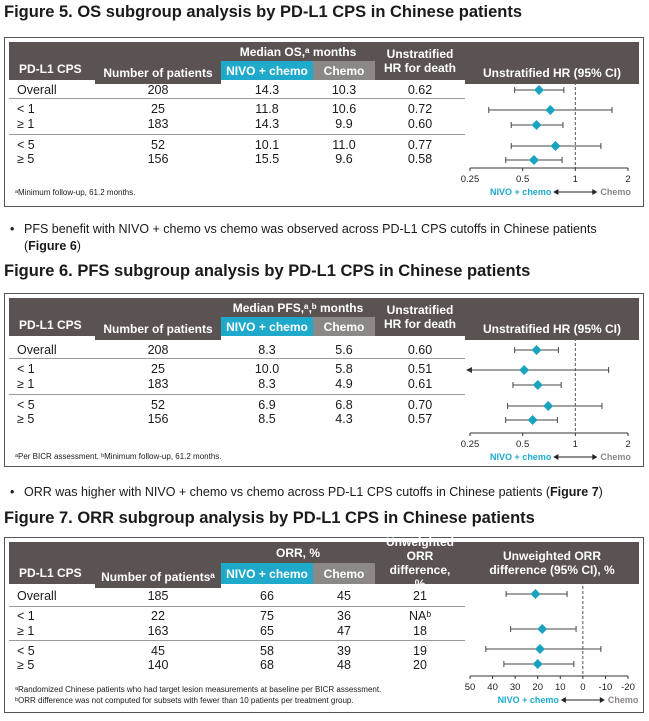 This screenshot has width=649, height=721. What do you see at coordinates (420, 405) in the screenshot?
I see `hr-cell: 0.70` at bounding box center [420, 405].